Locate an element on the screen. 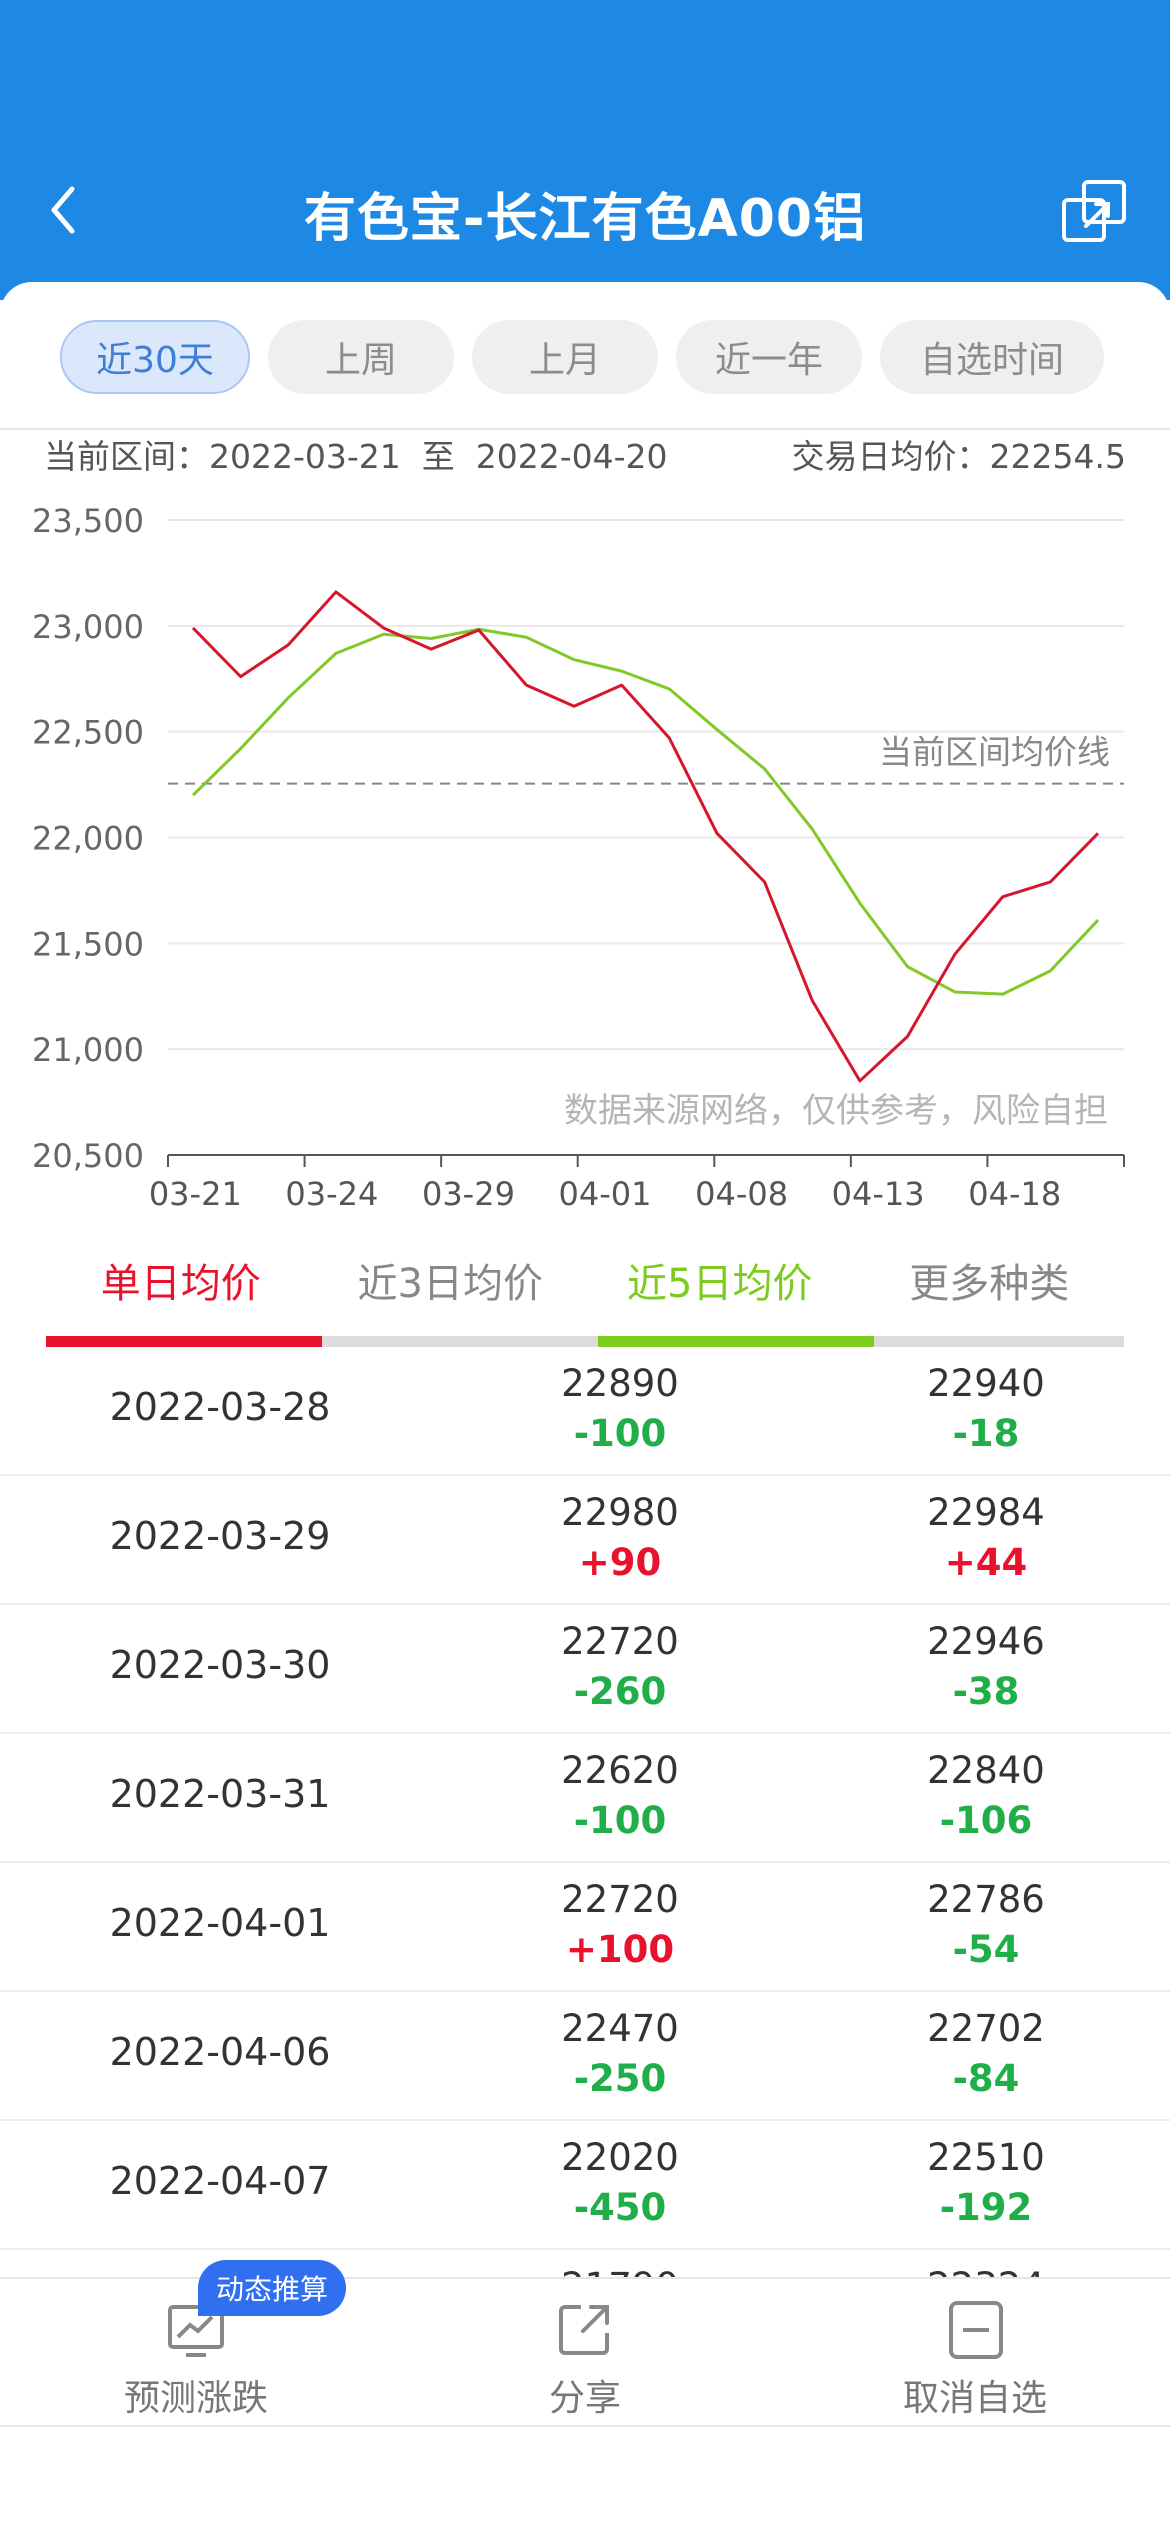 This screenshot has width=1170, height=2532. y-tick-label: 23,500 is located at coordinates (88, 521).